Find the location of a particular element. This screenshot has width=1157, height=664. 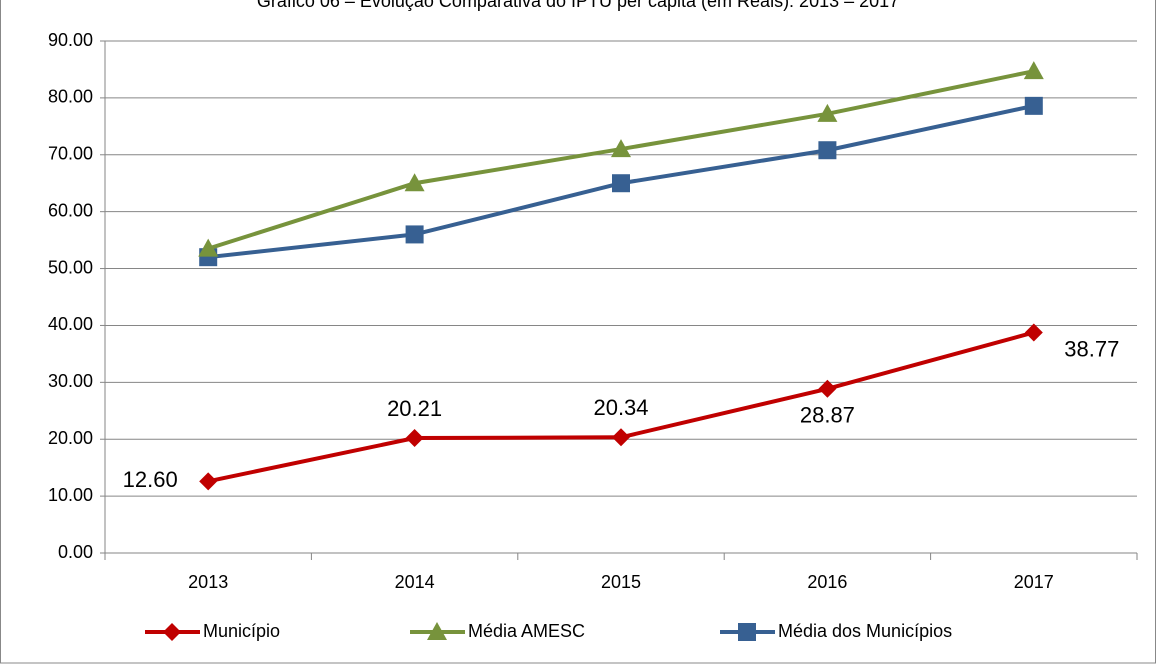

y-tick-label: 30.00 is located at coordinates (70, 381).